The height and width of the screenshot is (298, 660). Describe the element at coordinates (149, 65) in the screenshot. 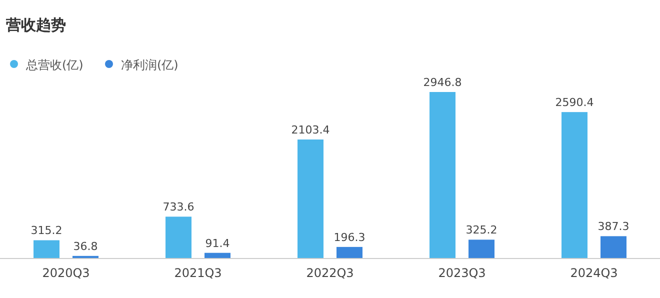

I see `legend-label: 净利润(亿)` at that location.